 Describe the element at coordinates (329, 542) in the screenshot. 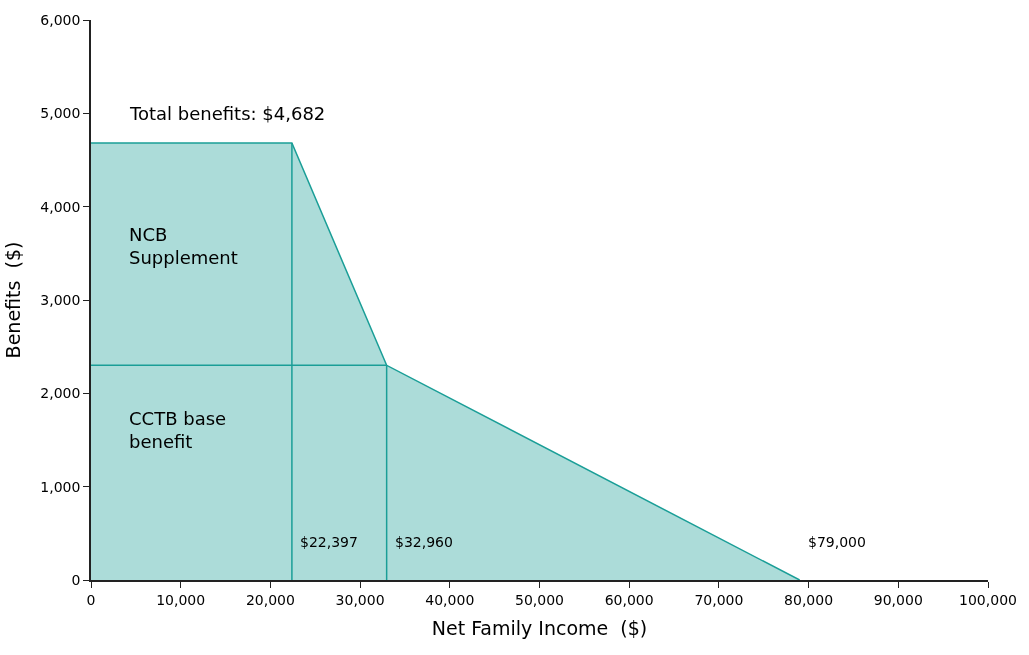

I see `annotation: $22,397` at that location.